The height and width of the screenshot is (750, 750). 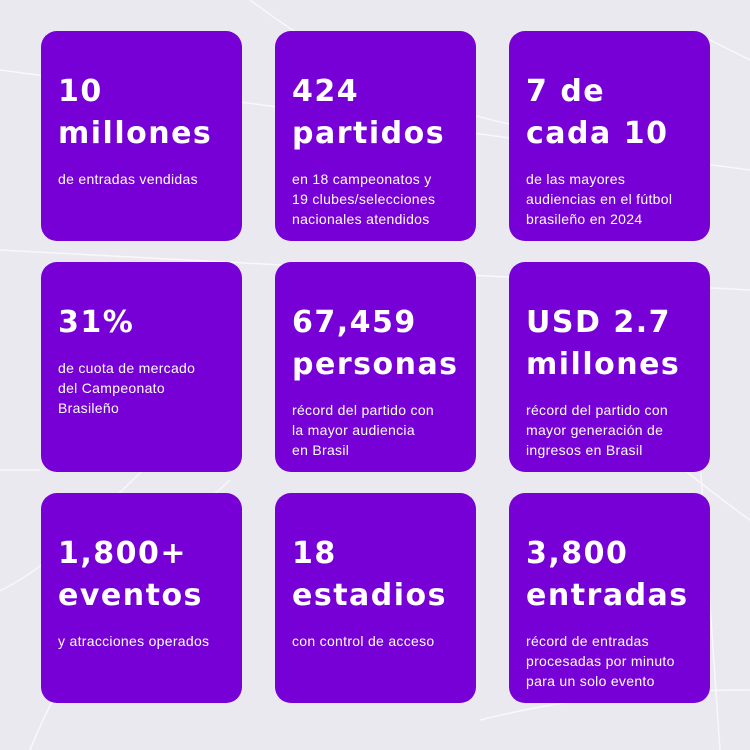 I want to click on stat-headline: 3,800 entradas, so click(x=607, y=574).